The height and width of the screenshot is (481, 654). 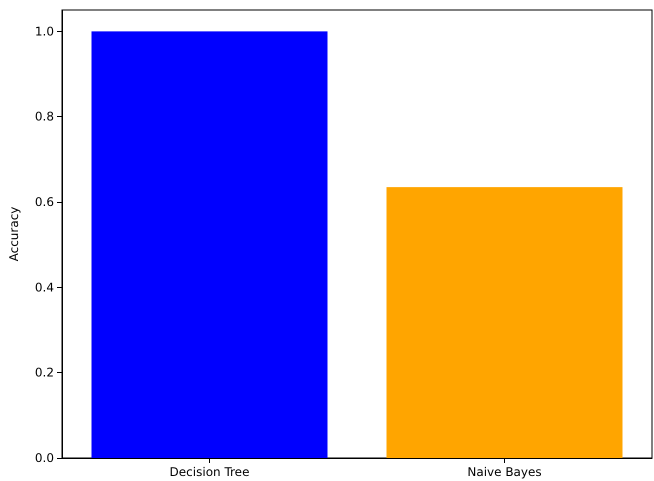 What do you see at coordinates (44, 287) in the screenshot?
I see `y-tick-label: 0.4` at bounding box center [44, 287].